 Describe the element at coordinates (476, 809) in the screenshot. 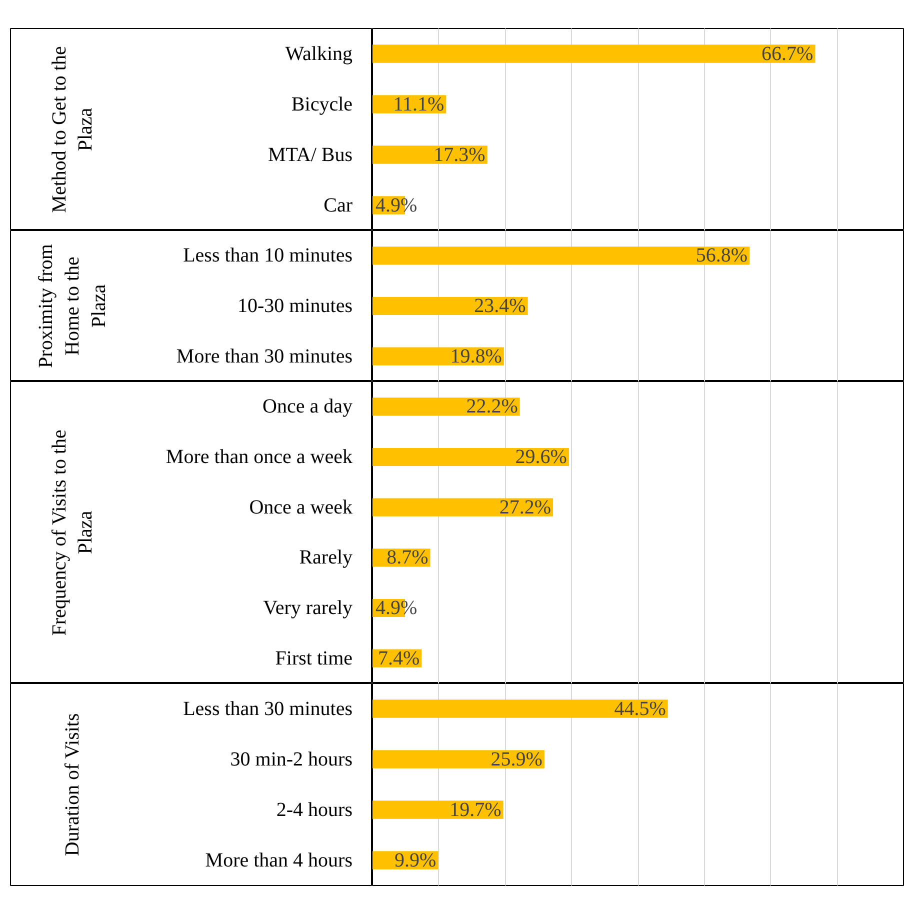

I see `data-label: 19.7%` at that location.